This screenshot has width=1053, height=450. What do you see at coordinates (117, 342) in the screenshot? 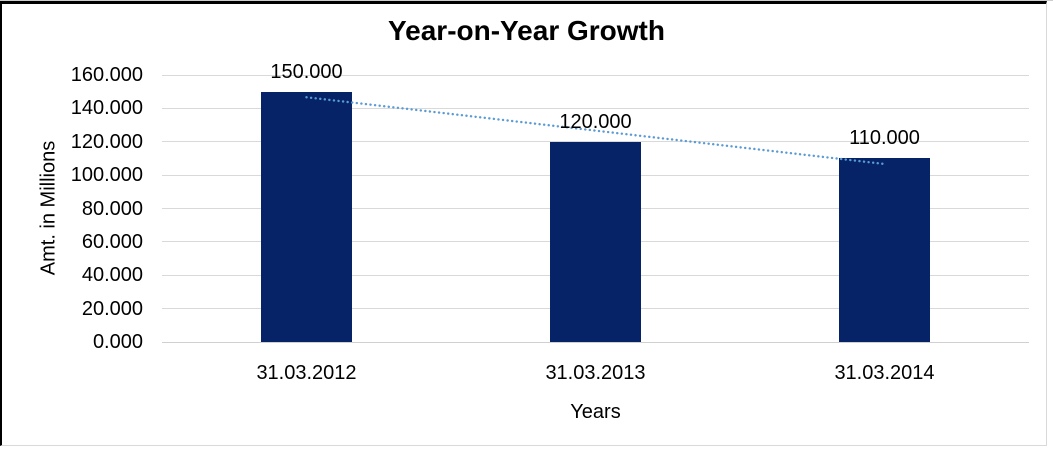
I see `y-tick-label: 0.000` at bounding box center [117, 342].